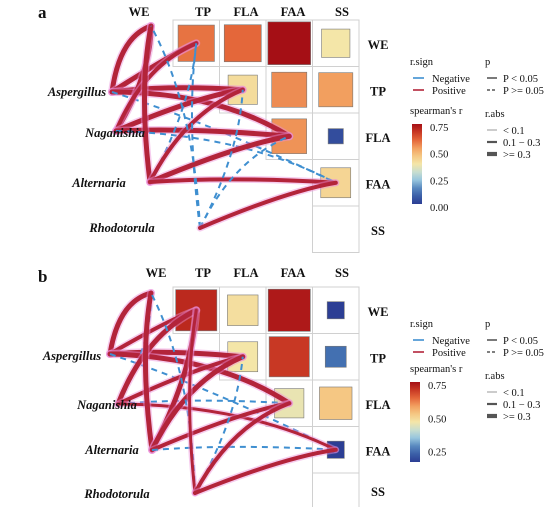 This screenshot has height=507, width=550. What do you see at coordinates (42, 276) in the screenshot?
I see `panel-letter: b` at bounding box center [42, 276].